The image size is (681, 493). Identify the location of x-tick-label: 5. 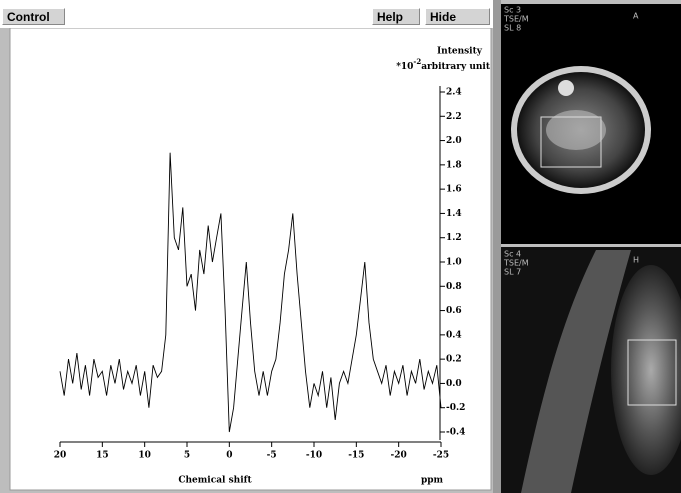
(187, 456).